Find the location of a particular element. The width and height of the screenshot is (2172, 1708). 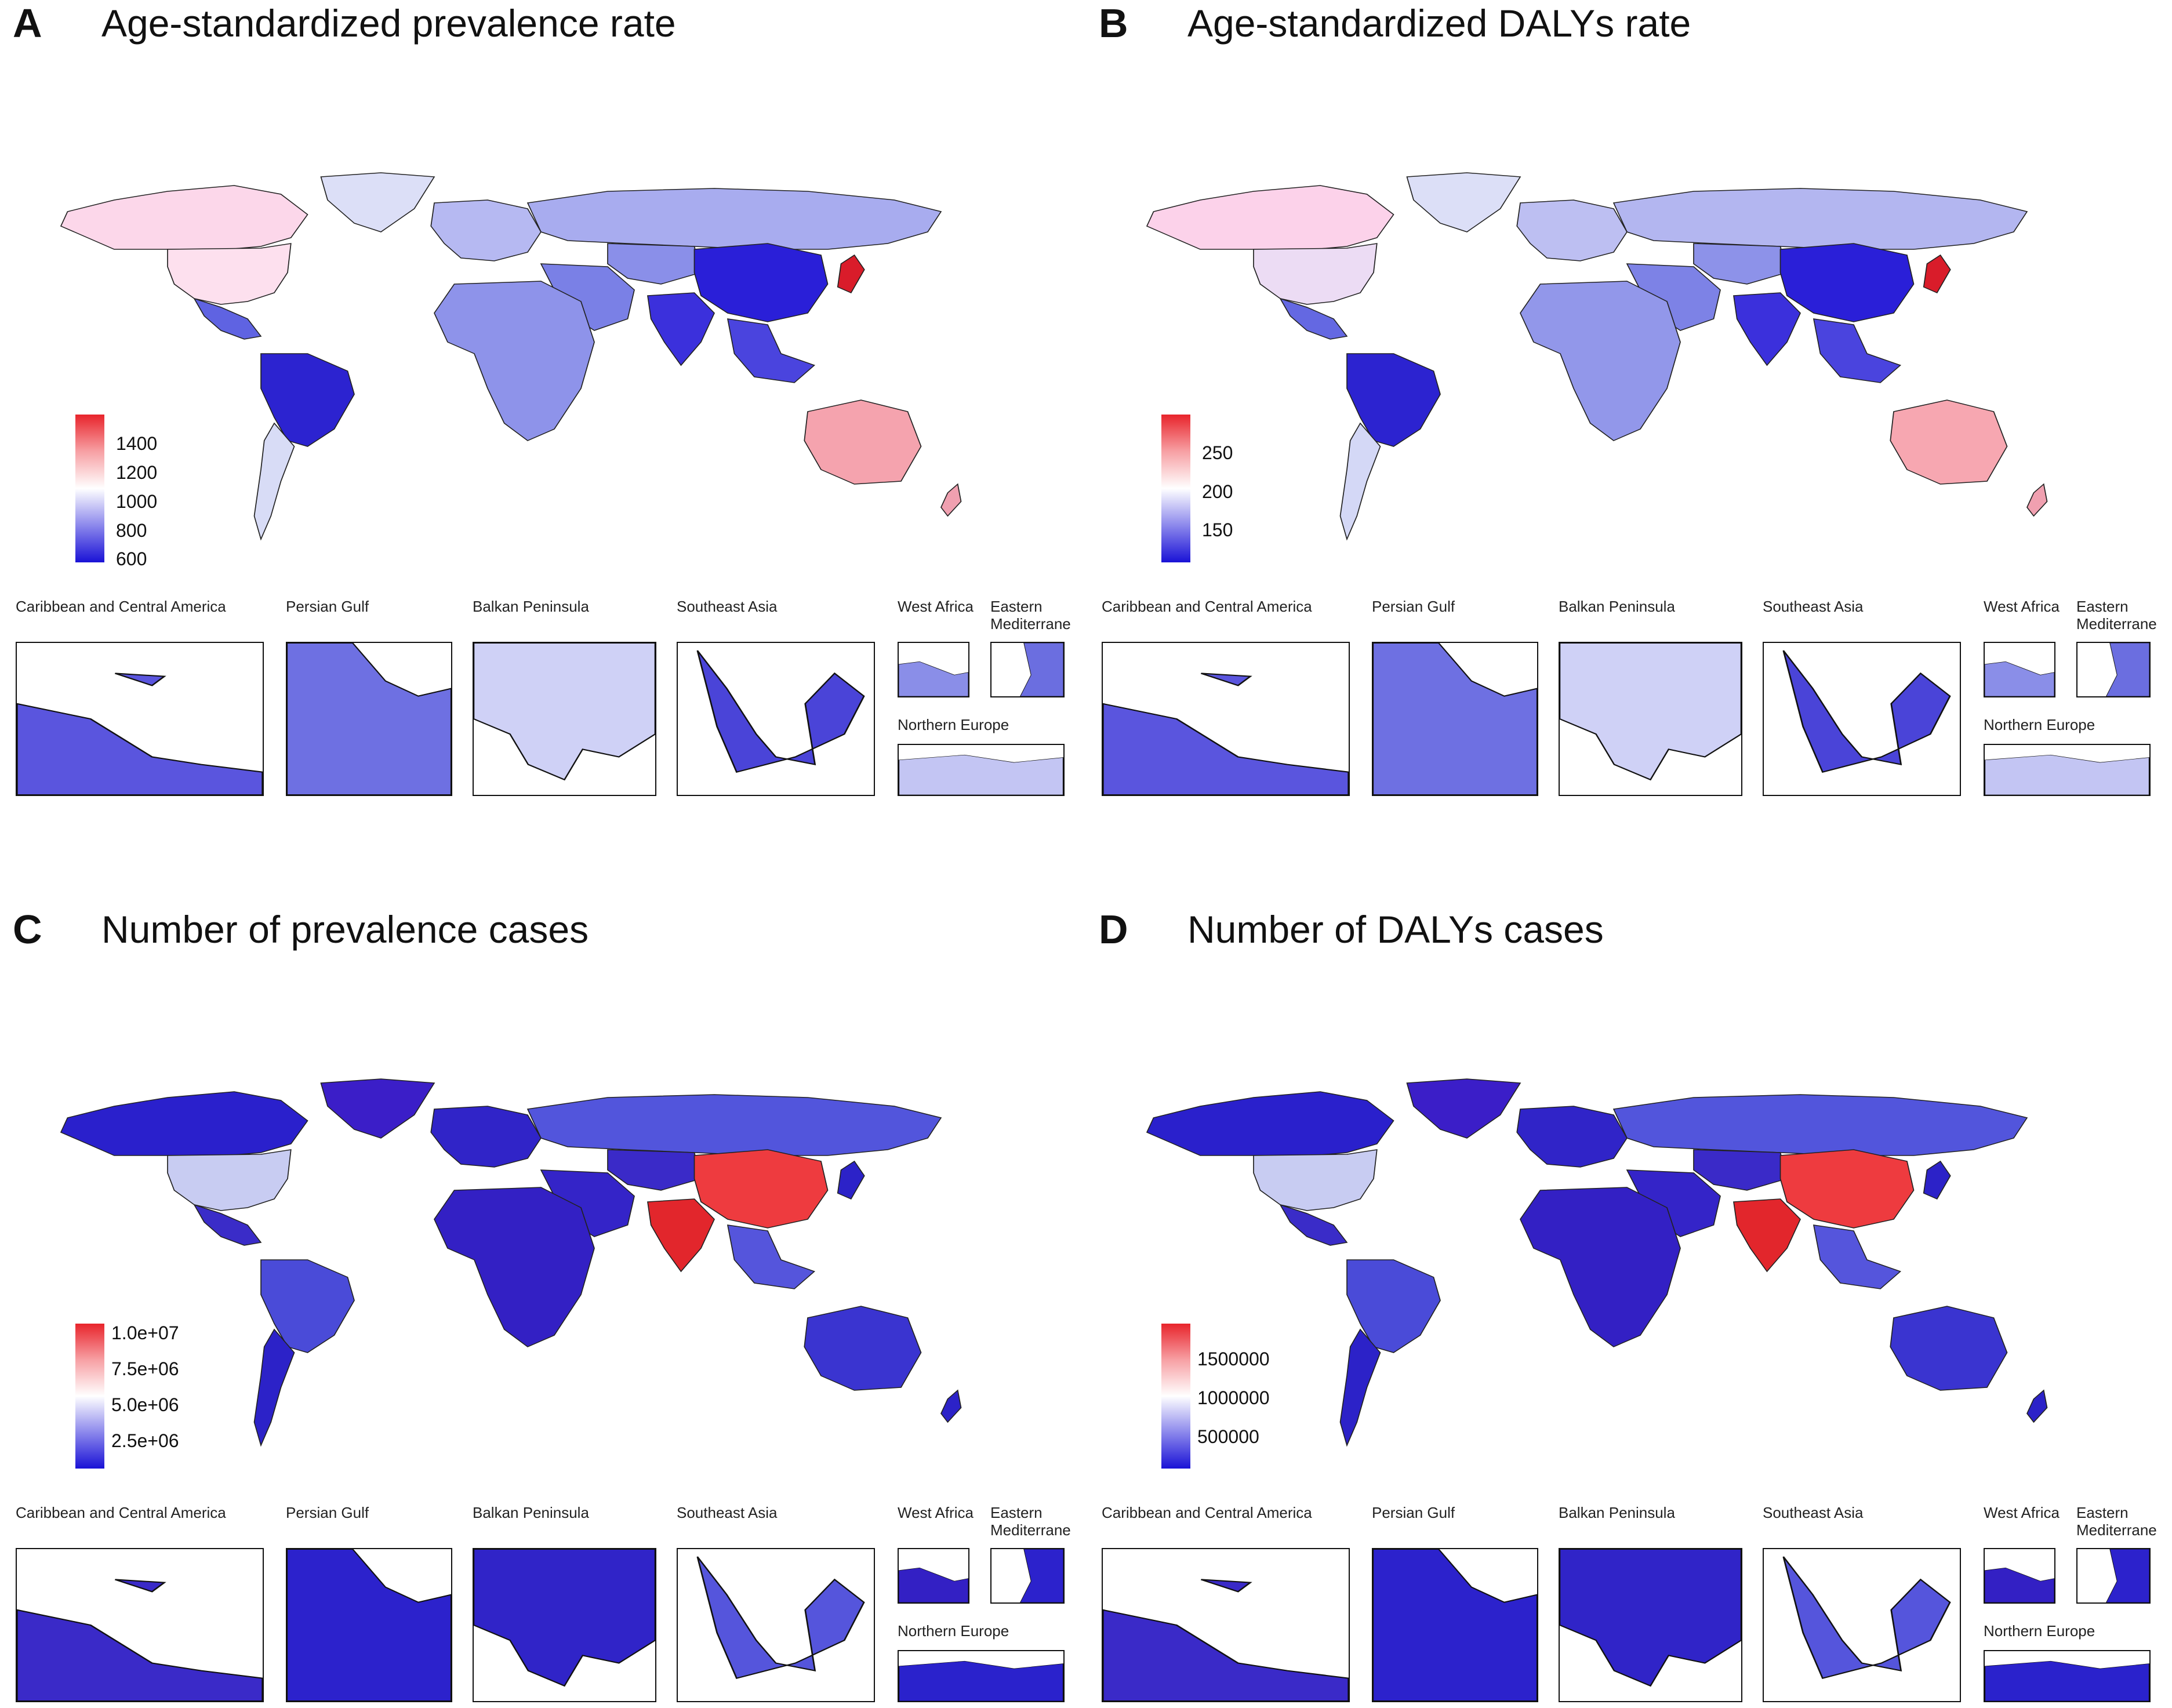

legend-tick: 5.0e+06 is located at coordinates (145, 1404).